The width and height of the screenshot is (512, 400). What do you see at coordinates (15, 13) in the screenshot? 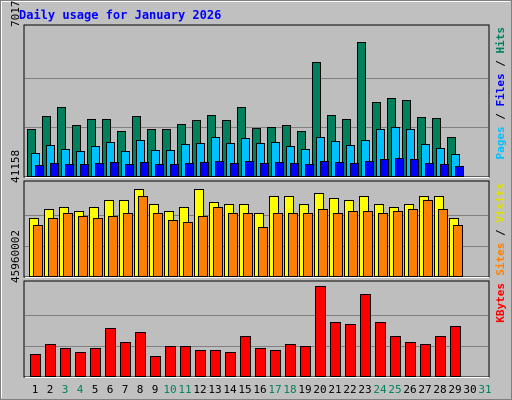
I see `panel-top-max-label: 701752` at bounding box center [15, 13].